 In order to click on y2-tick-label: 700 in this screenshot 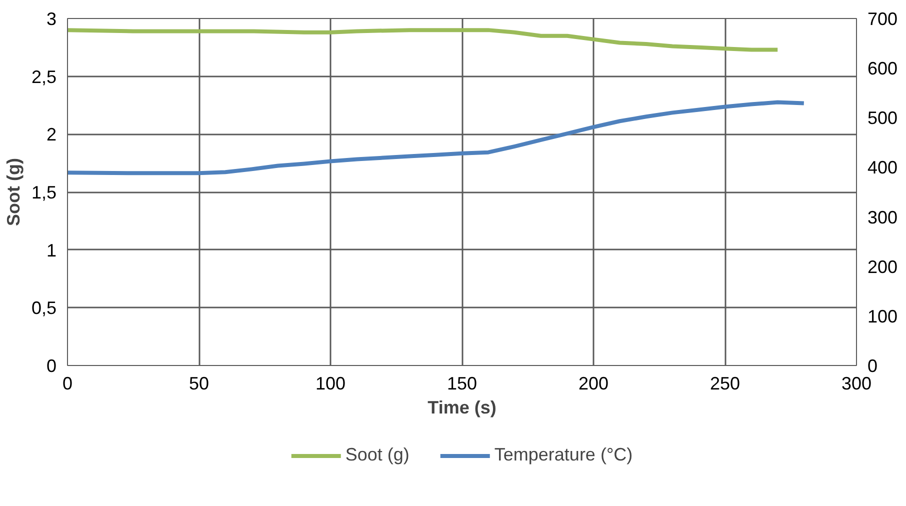, I will do `click(883, 19)`.